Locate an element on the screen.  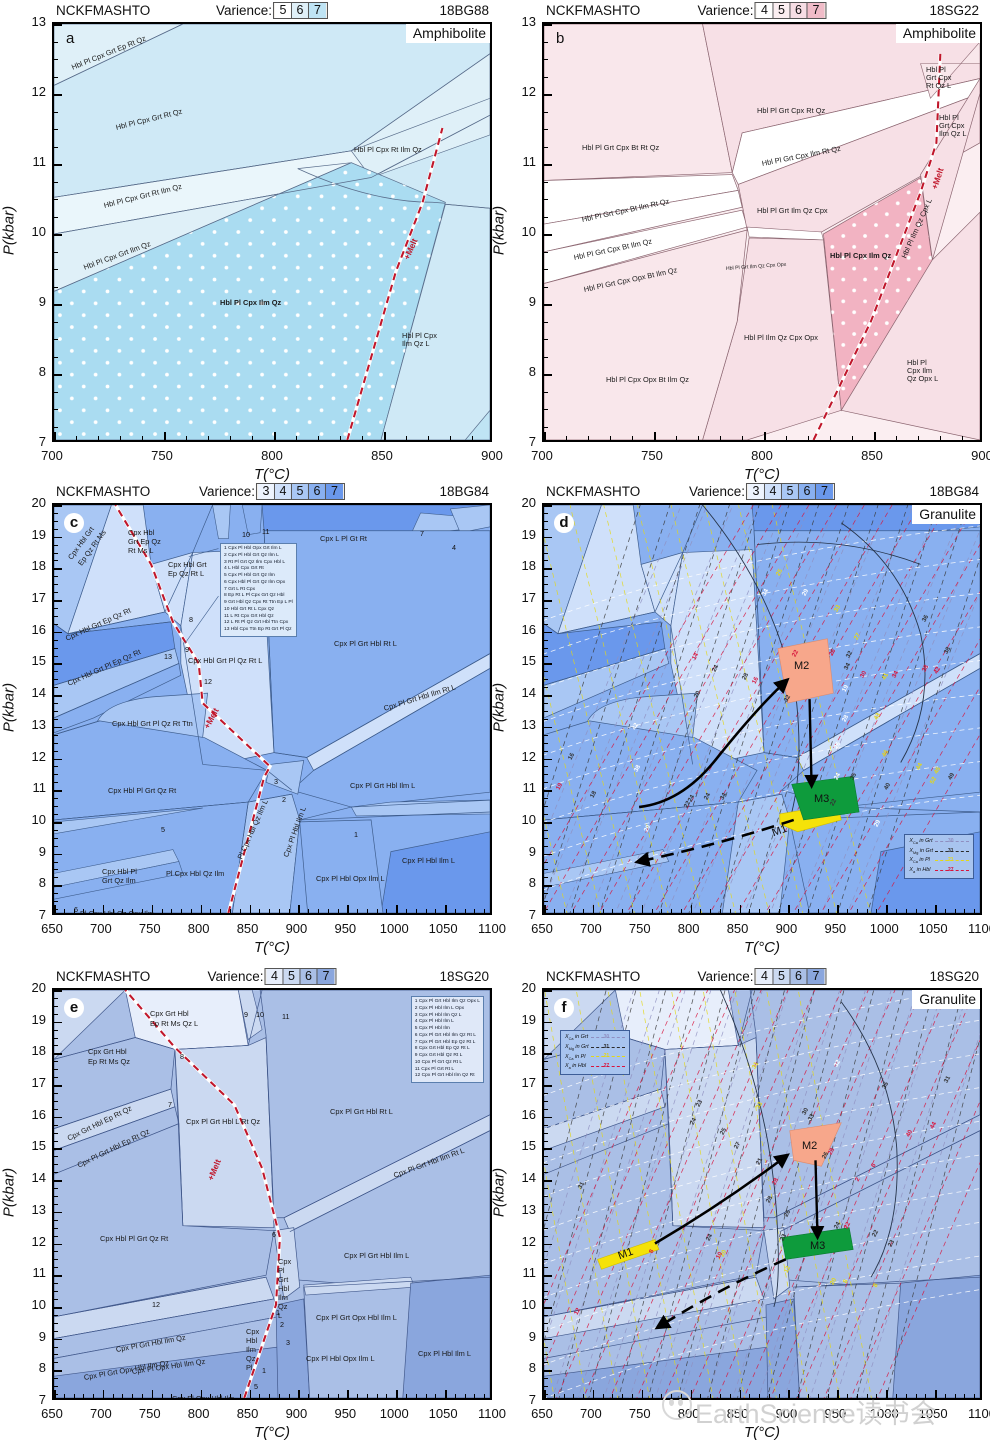
sample-label: 18BG84 is located at coordinates (954, 491).